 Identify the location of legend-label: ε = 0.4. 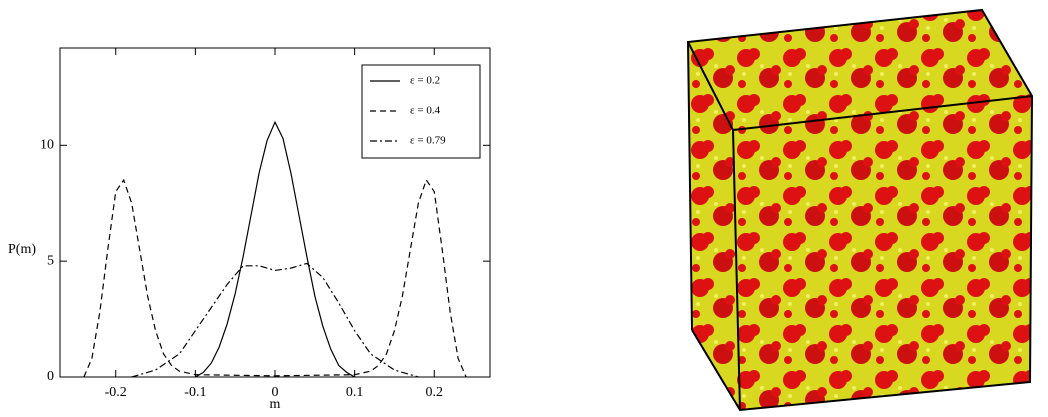
(425, 111).